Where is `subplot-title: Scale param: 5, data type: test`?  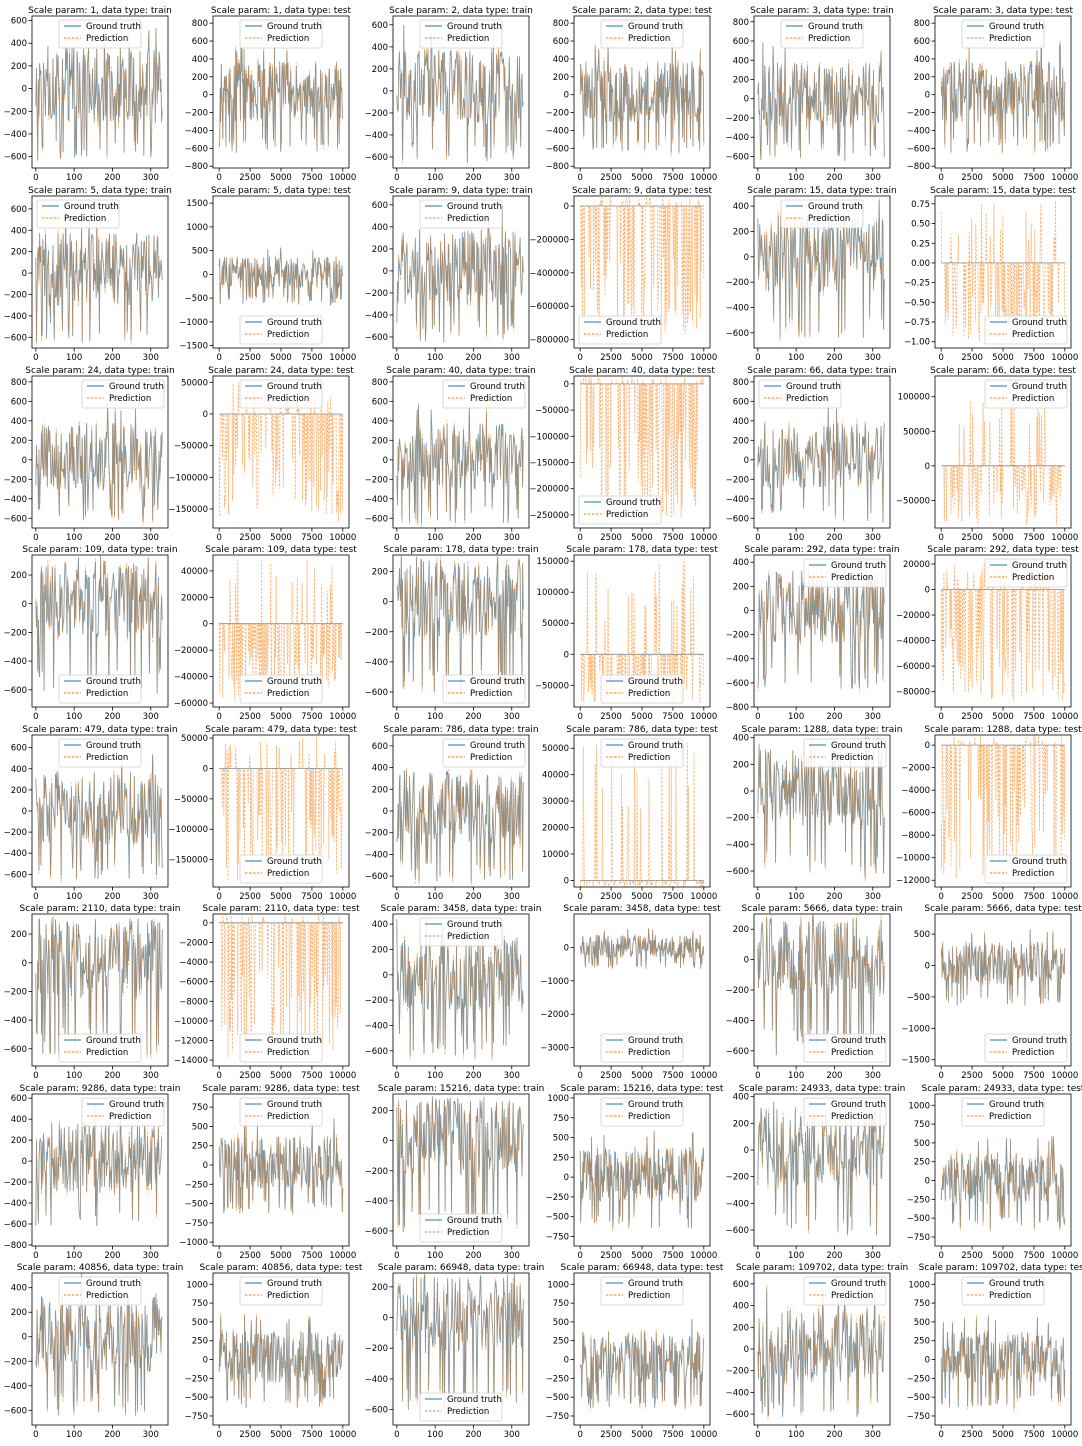
subplot-title: Scale param: 5, data type: test is located at coordinates (281, 191).